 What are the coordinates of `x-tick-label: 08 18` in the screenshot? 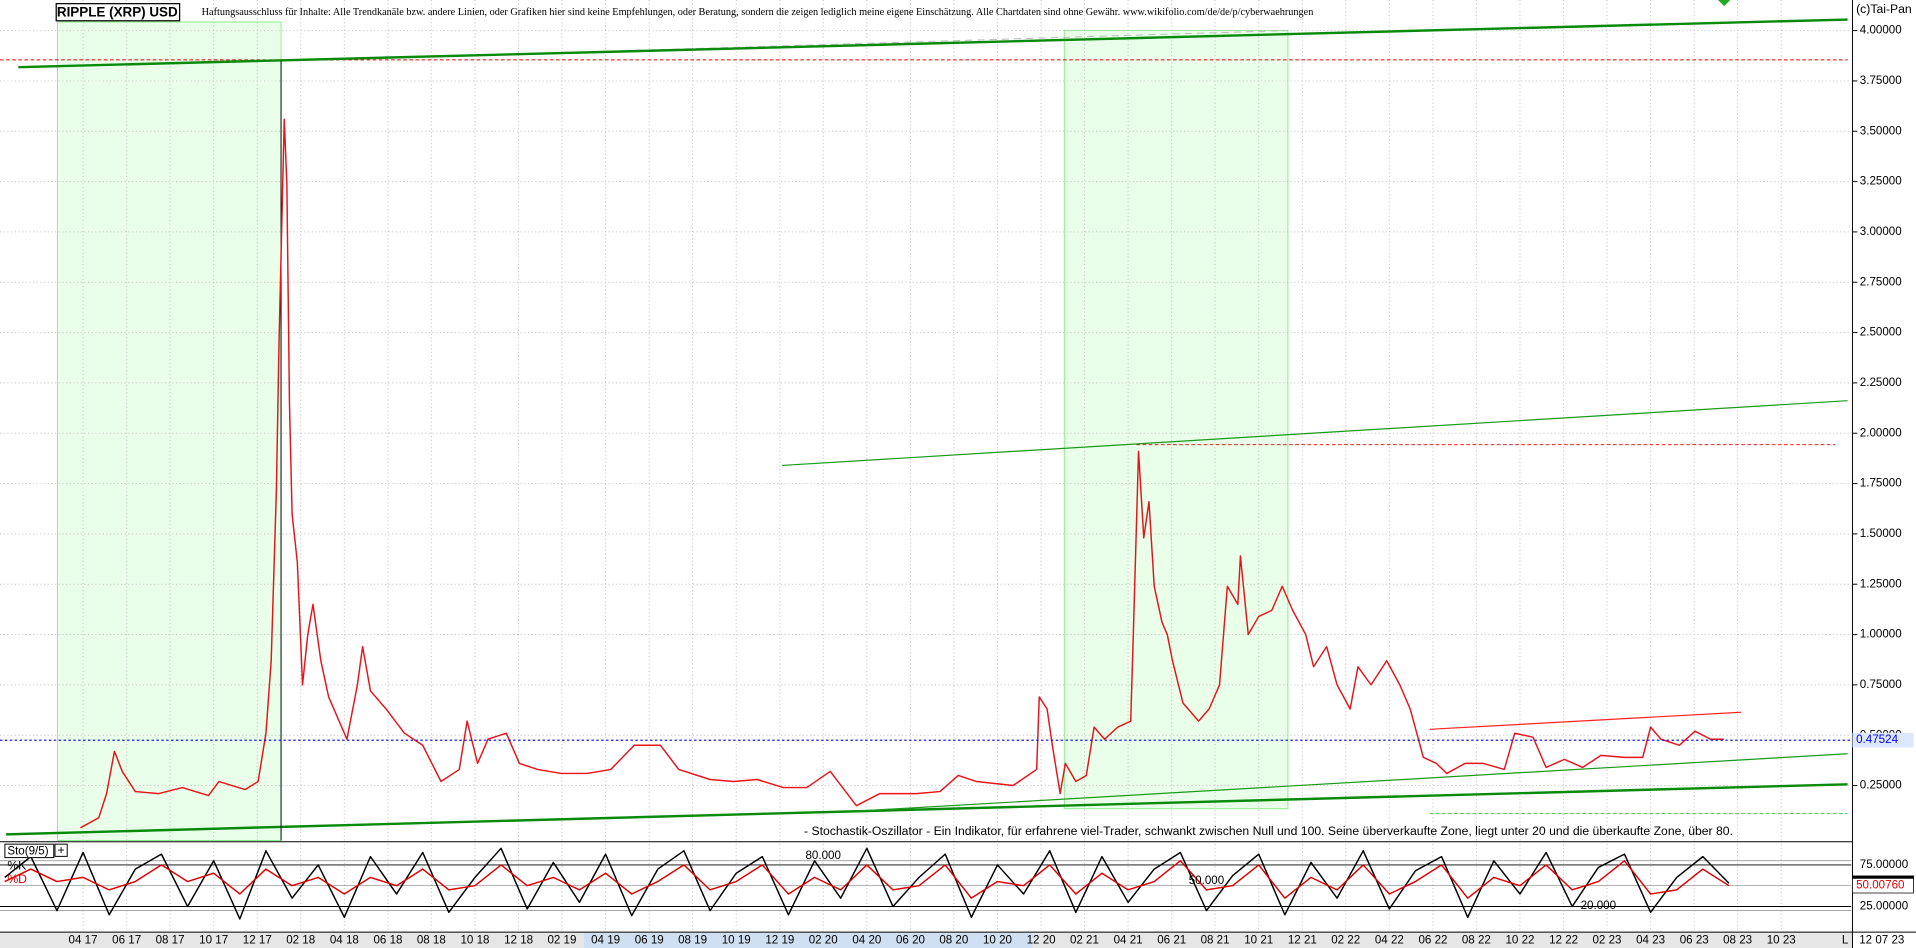 It's located at (431, 940).